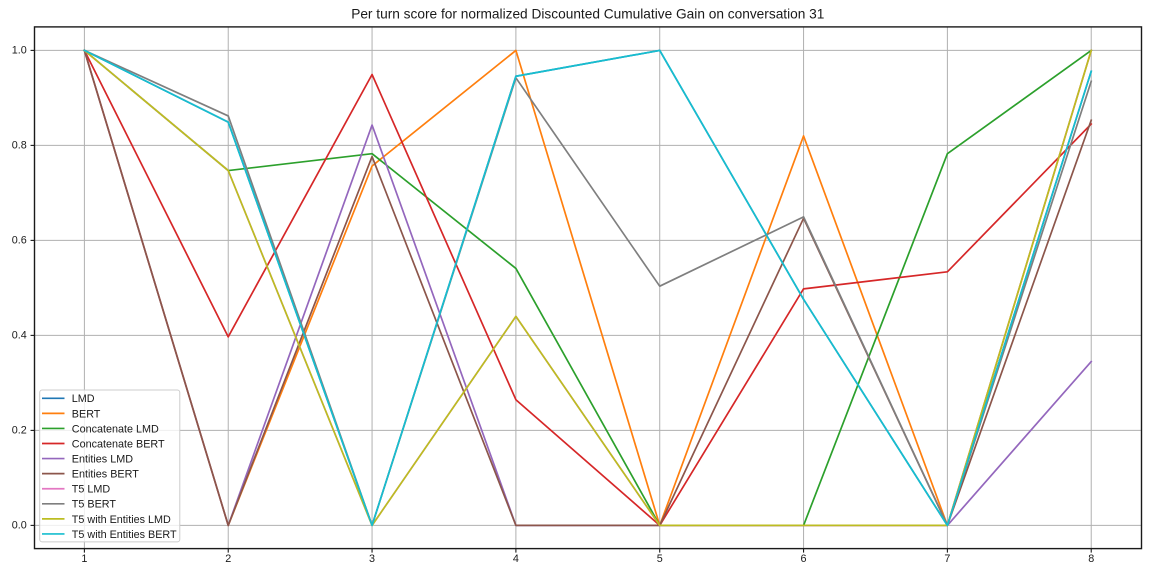 The height and width of the screenshot is (576, 1152). Describe the element at coordinates (105, 475) in the screenshot. I see `svg-text: Entities BERT` at that location.